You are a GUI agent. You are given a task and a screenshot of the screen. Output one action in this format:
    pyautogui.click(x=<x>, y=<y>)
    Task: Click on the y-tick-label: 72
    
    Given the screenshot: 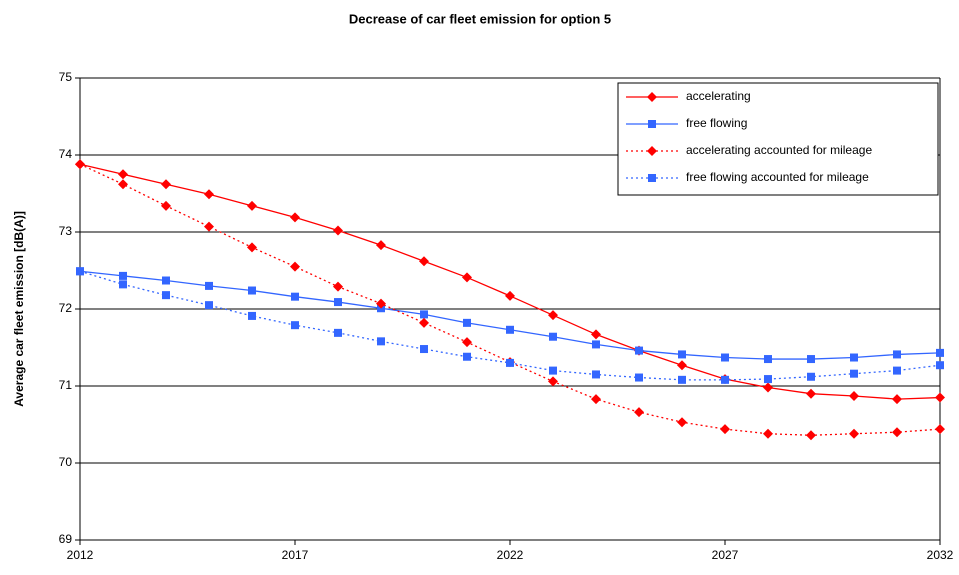 What is the action you would take?
    pyautogui.click(x=66, y=308)
    